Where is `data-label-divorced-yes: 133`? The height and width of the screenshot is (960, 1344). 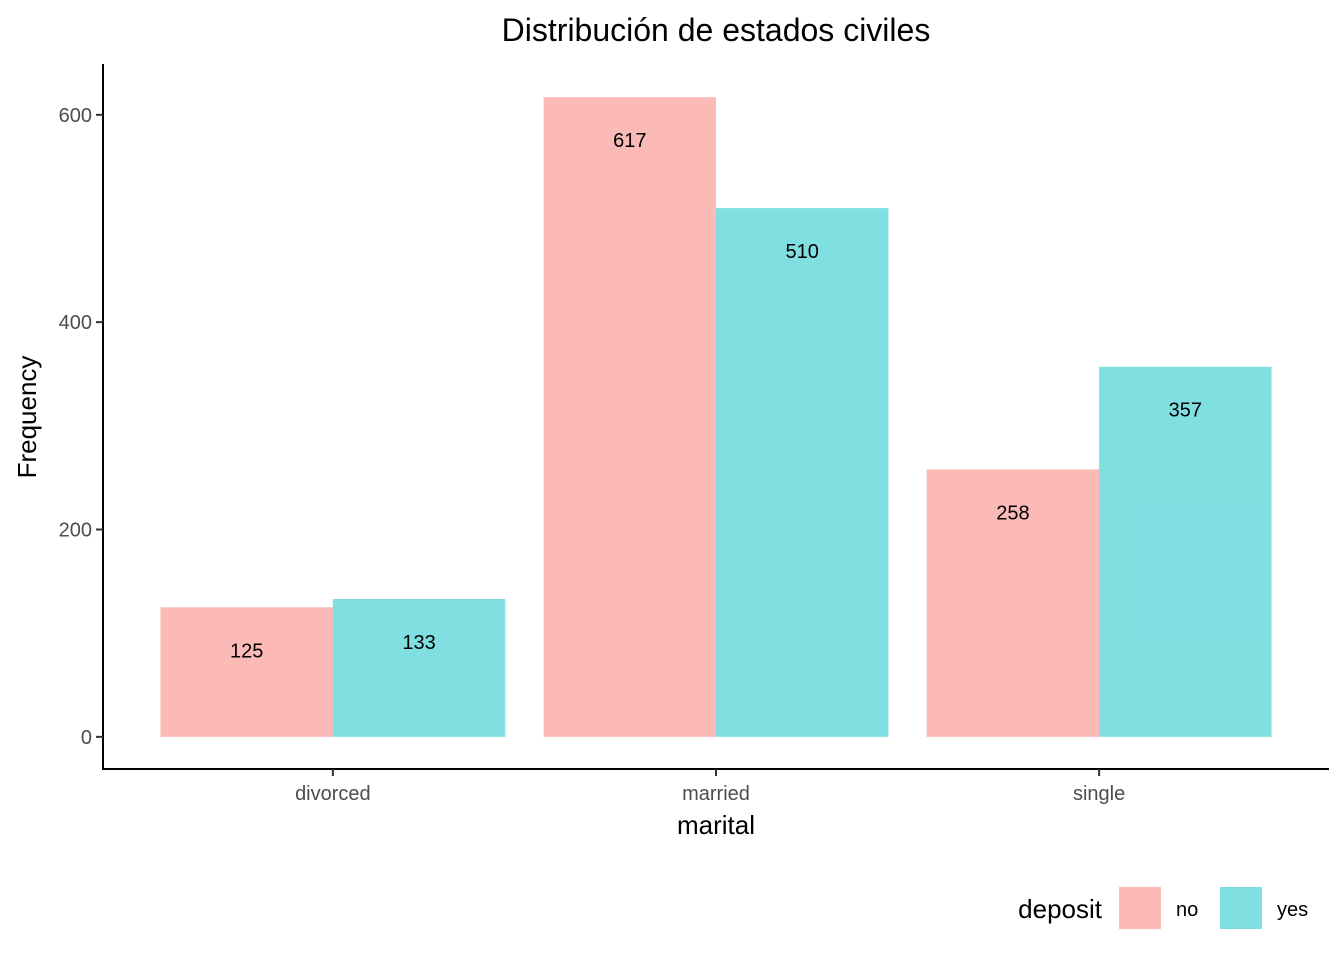 data-label-divorced-yes: 133 is located at coordinates (418, 643).